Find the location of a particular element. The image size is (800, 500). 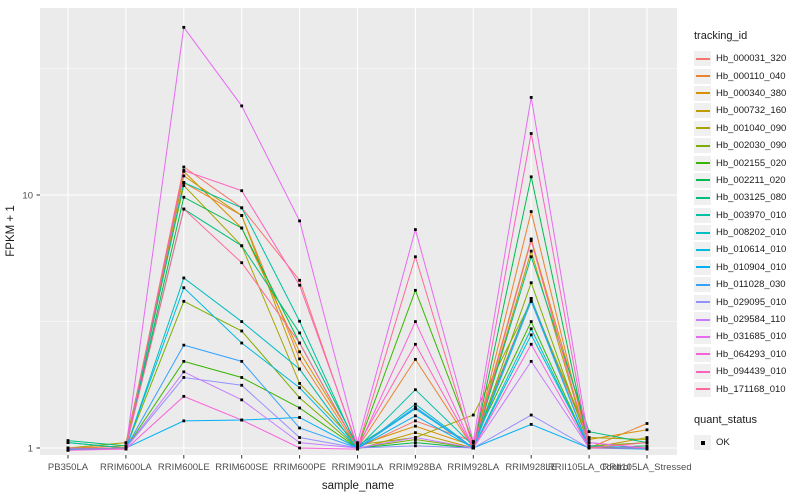

legend-entry: Hb_010904_010 is located at coordinates (747, 267).